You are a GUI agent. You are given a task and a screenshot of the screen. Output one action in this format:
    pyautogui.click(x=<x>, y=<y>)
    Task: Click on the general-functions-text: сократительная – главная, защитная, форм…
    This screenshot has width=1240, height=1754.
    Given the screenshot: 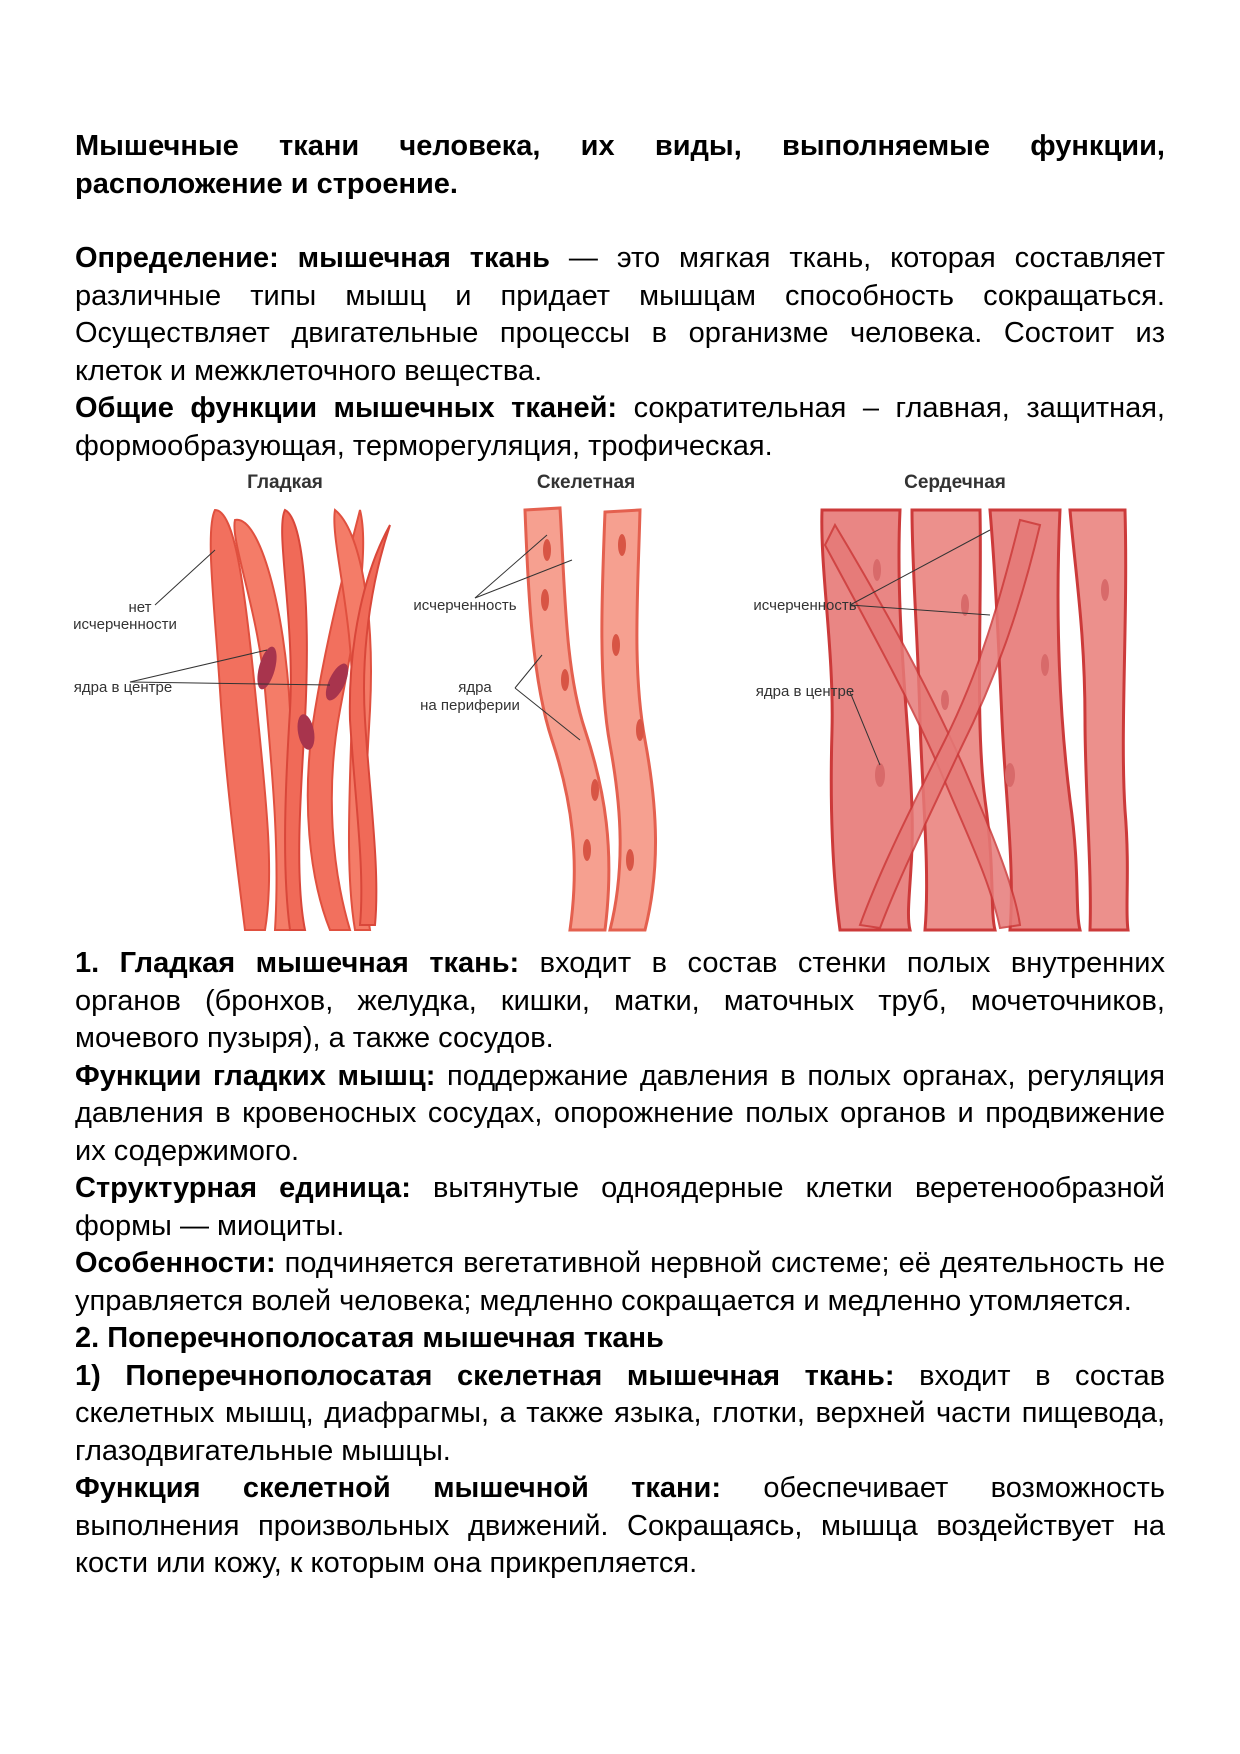 What is the action you would take?
    pyautogui.click(x=620, y=427)
    